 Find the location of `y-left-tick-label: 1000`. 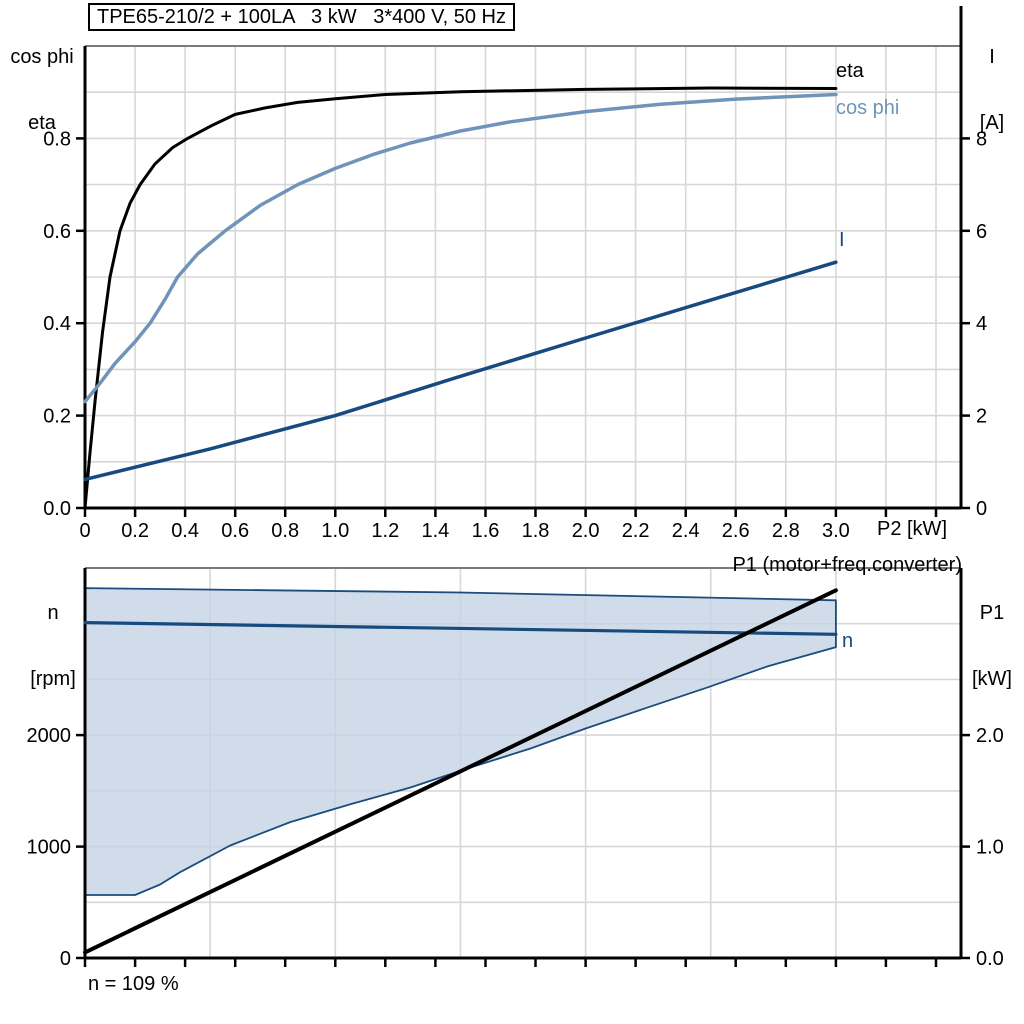

y-left-tick-label: 1000 is located at coordinates (49, 848).